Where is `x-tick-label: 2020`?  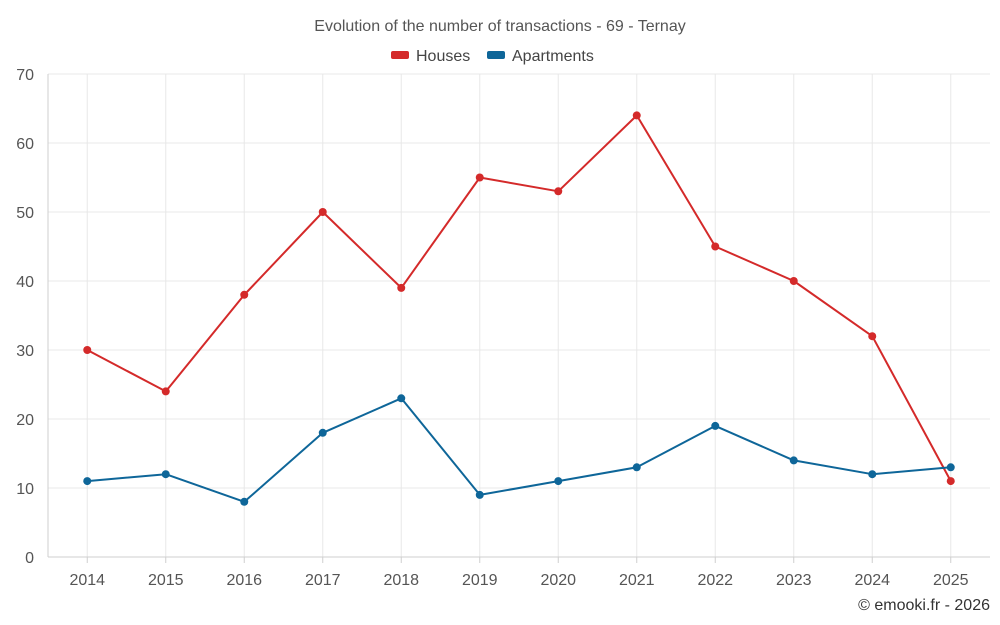
x-tick-label: 2020 is located at coordinates (558, 580).